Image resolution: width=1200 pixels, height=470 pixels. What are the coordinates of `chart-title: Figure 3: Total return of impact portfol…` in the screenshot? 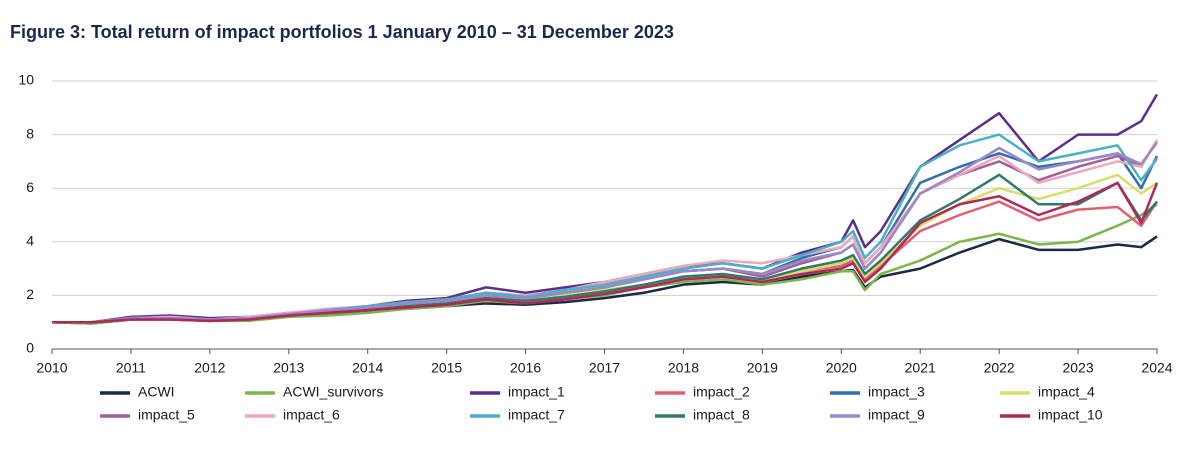 It's located at (342, 32).